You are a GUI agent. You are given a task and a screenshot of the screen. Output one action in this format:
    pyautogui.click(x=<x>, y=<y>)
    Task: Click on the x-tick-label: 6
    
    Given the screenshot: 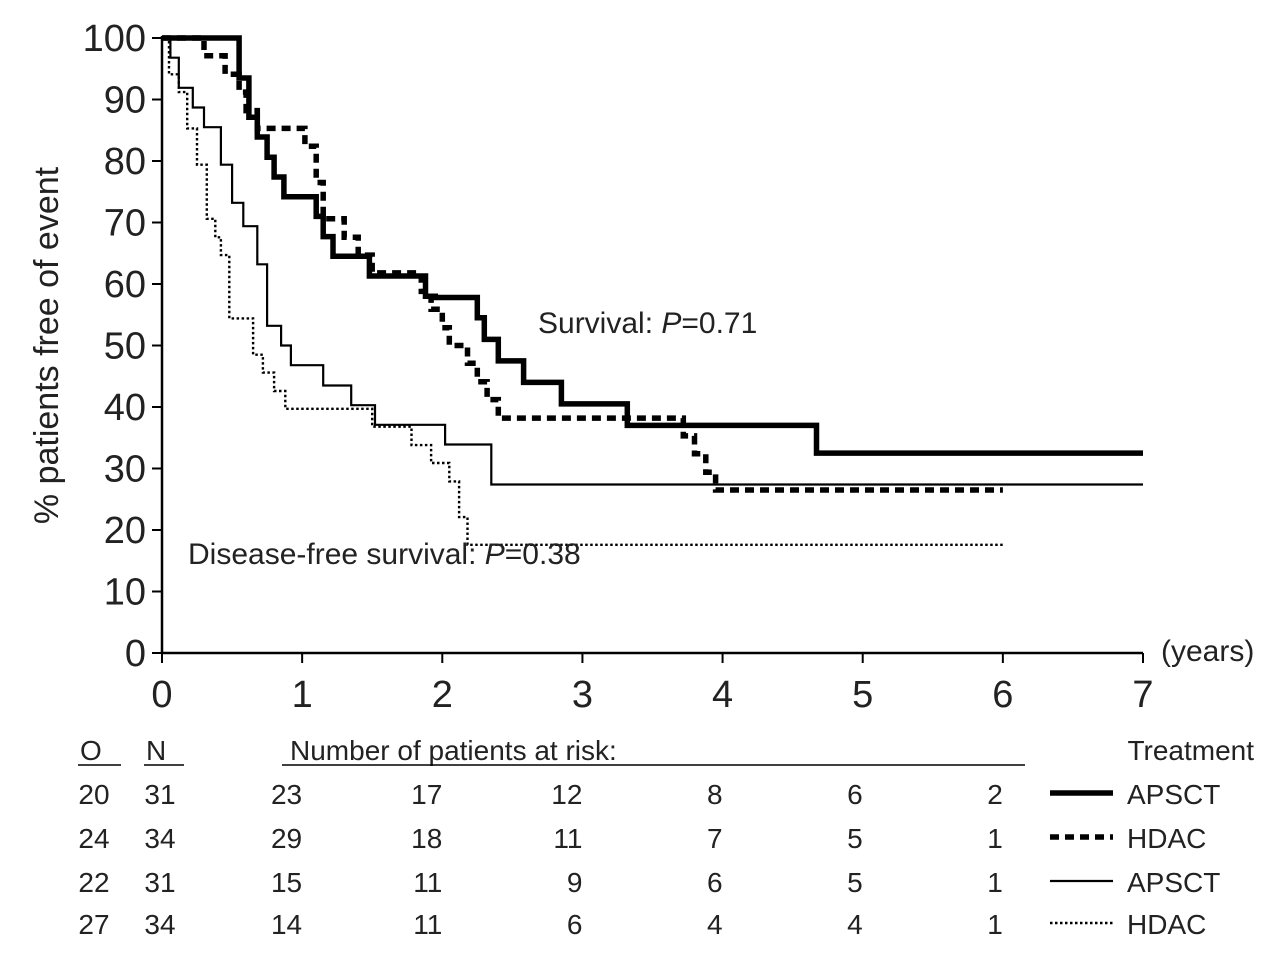 What is the action you would take?
    pyautogui.click(x=1002, y=695)
    